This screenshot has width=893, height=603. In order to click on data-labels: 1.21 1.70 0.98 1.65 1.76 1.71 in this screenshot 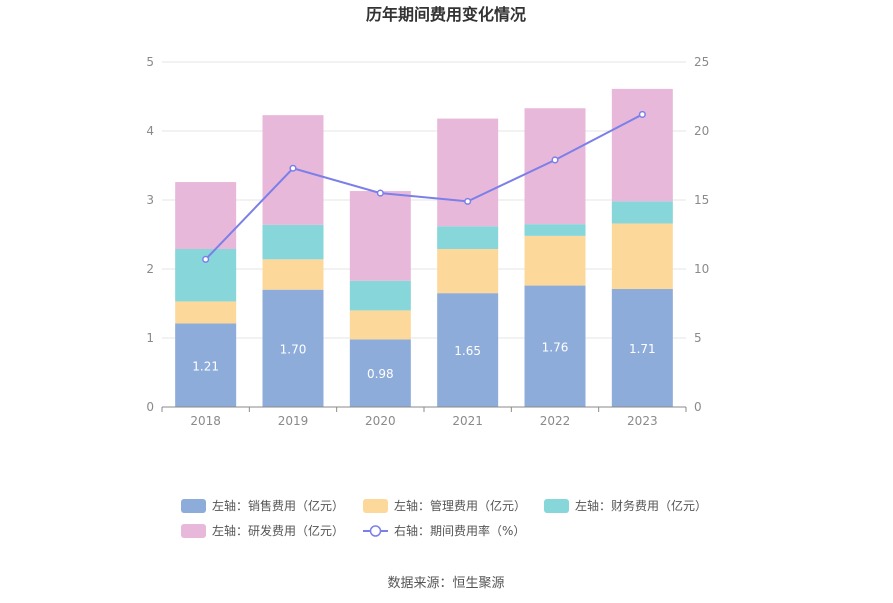, I will do `click(423, 360)`.